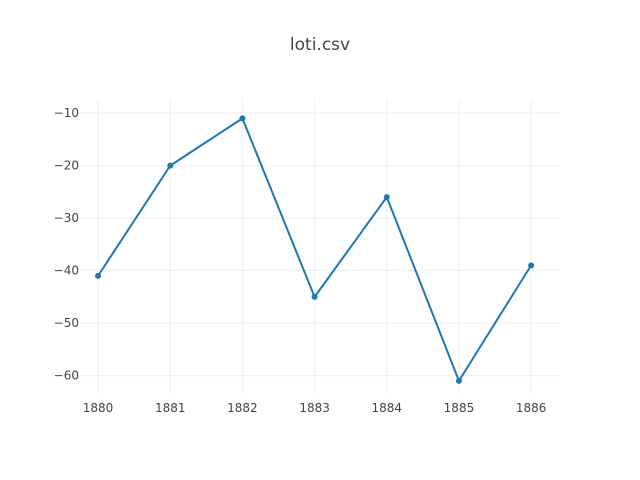 The width and height of the screenshot is (640, 480). Describe the element at coordinates (170, 408) in the screenshot. I see `x-tick-label: 1881` at that location.